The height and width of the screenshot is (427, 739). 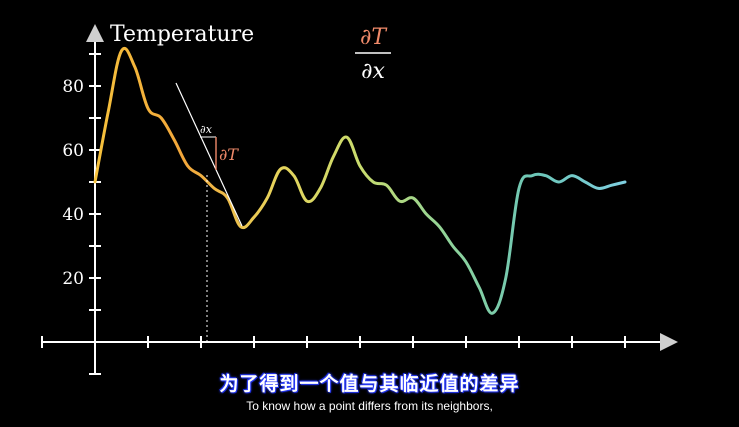 I want to click on formula-denominator: ∂x, so click(x=373, y=71).